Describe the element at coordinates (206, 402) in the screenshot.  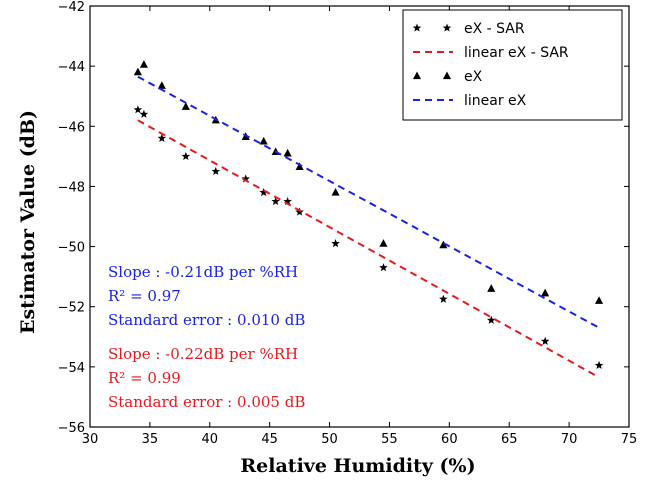
I see `annotation-line: Standard error : 0.005 dB` at that location.